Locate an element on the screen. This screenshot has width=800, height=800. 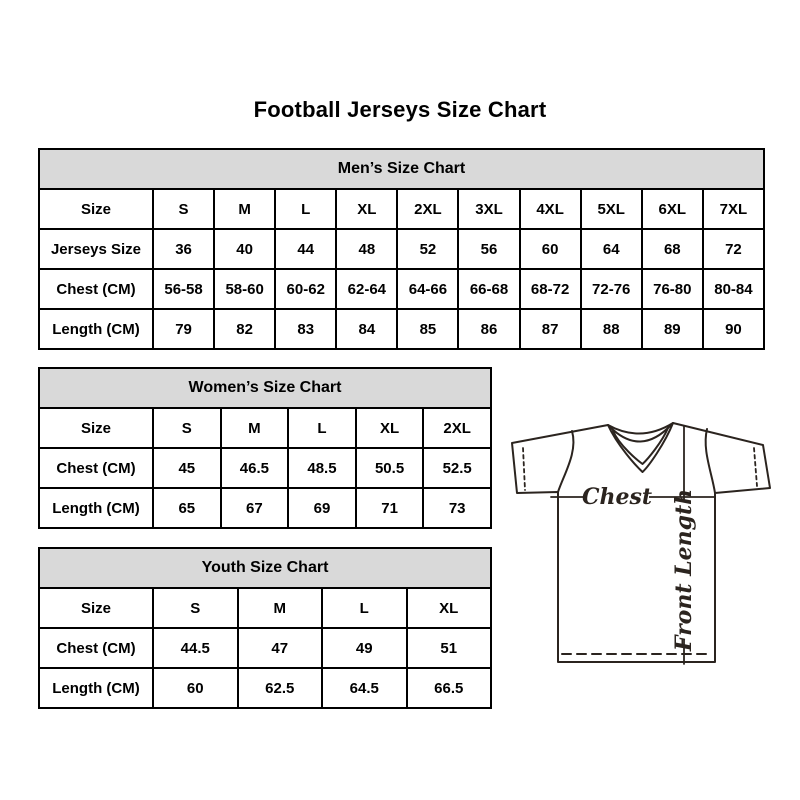
table-row: Length (CM) 60 62.5 64.5 66.5 is located at coordinates (265, 688).